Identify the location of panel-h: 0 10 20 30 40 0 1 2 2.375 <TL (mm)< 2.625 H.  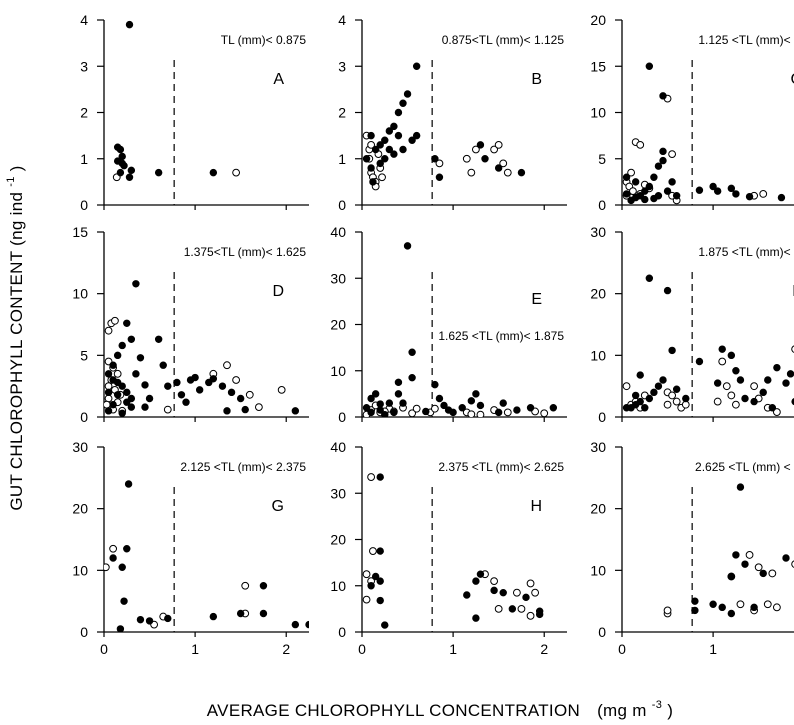
(448, 548).